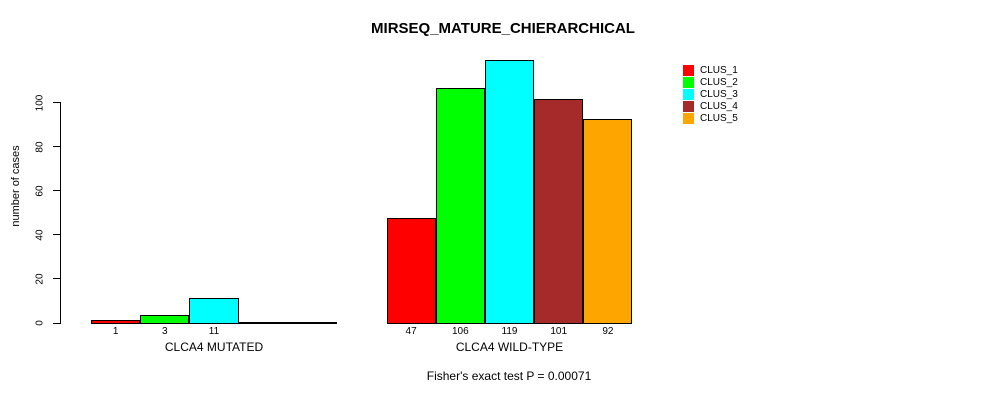 The height and width of the screenshot is (400, 990). I want to click on chart-title: MIRSEQ_MATURE_CHIERARCHICAL, so click(503, 28).